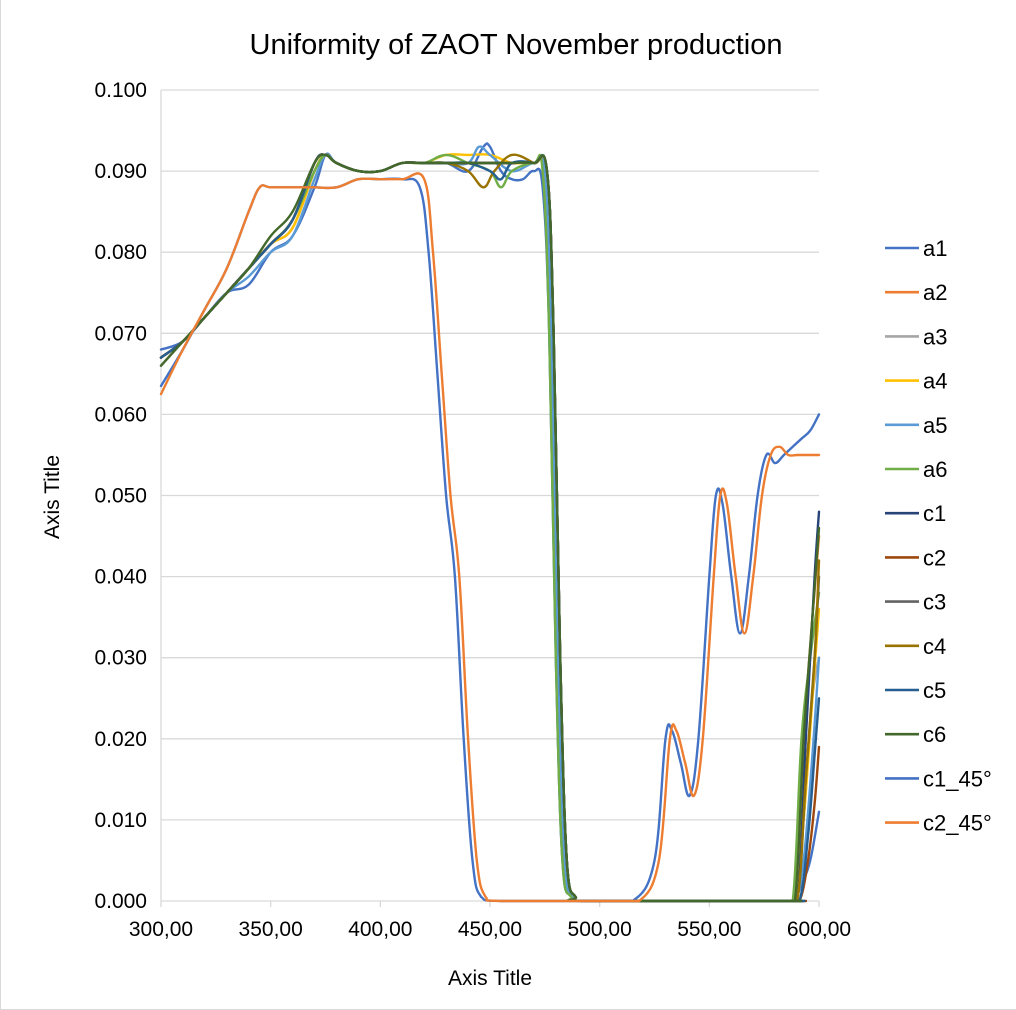 This screenshot has width=1016, height=1010. Describe the element at coordinates (120, 90) in the screenshot. I see `y-tick-label: 0.100` at that location.